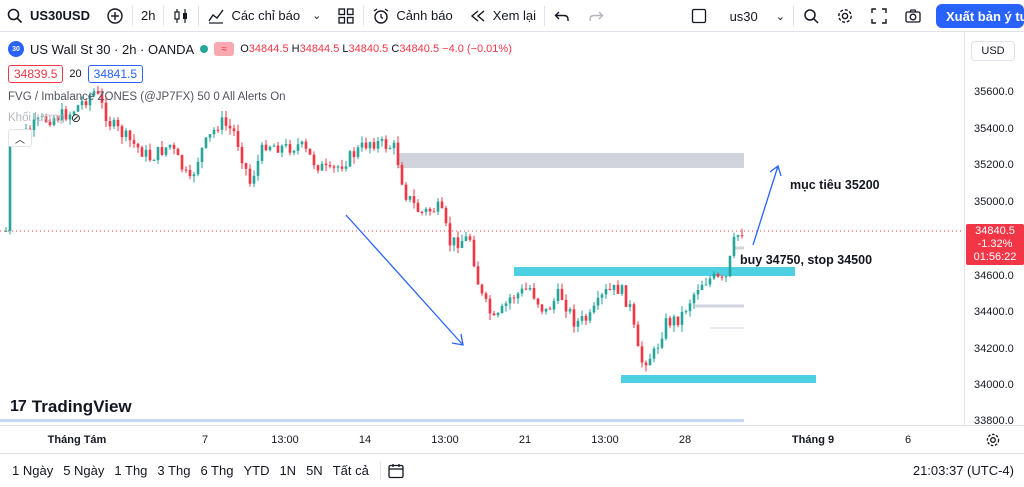  I want to click on timezone-clock: 21:03:37 (UTC-4), so click(963, 470).